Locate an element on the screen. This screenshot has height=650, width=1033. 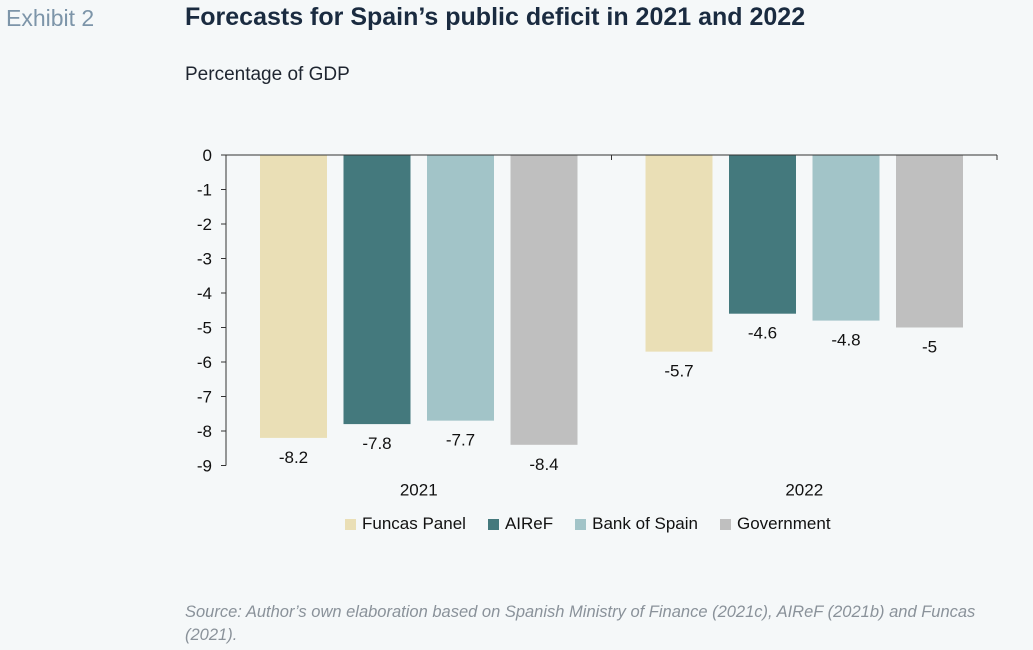
legend-swatch-bank-of-spain is located at coordinates (581, 524).